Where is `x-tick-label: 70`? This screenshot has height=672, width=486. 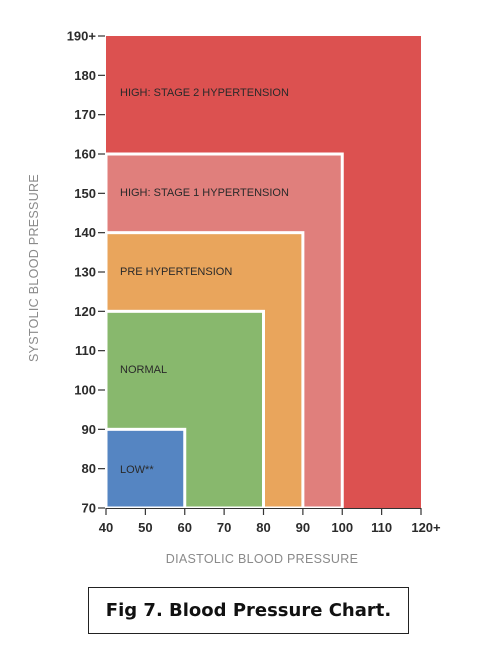 x-tick-label: 70 is located at coordinates (224, 527).